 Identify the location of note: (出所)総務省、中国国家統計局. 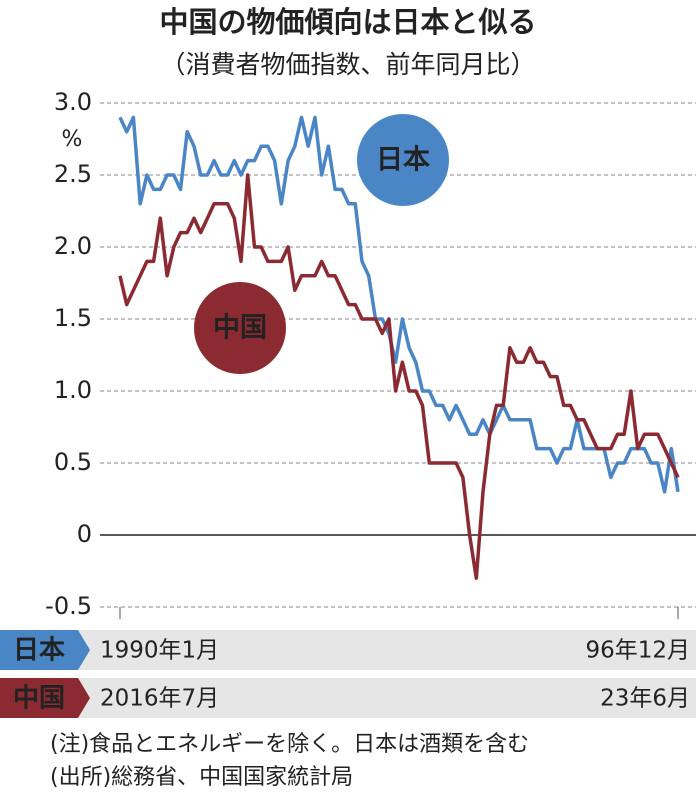
(201, 777).